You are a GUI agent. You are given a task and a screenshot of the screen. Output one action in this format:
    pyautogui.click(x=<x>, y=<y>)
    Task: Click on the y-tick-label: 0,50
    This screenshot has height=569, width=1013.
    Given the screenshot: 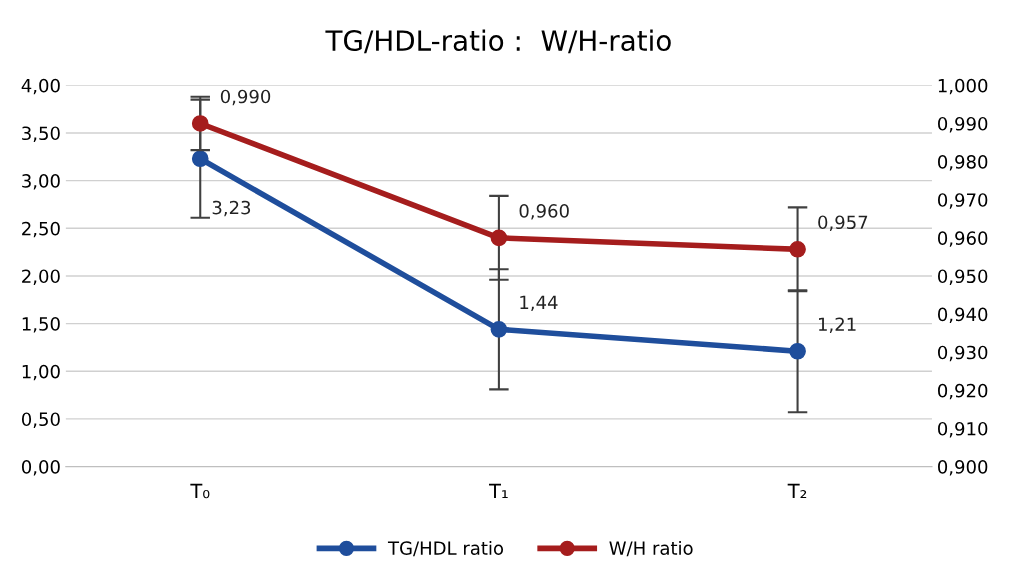 What is the action you would take?
    pyautogui.click(x=40, y=420)
    